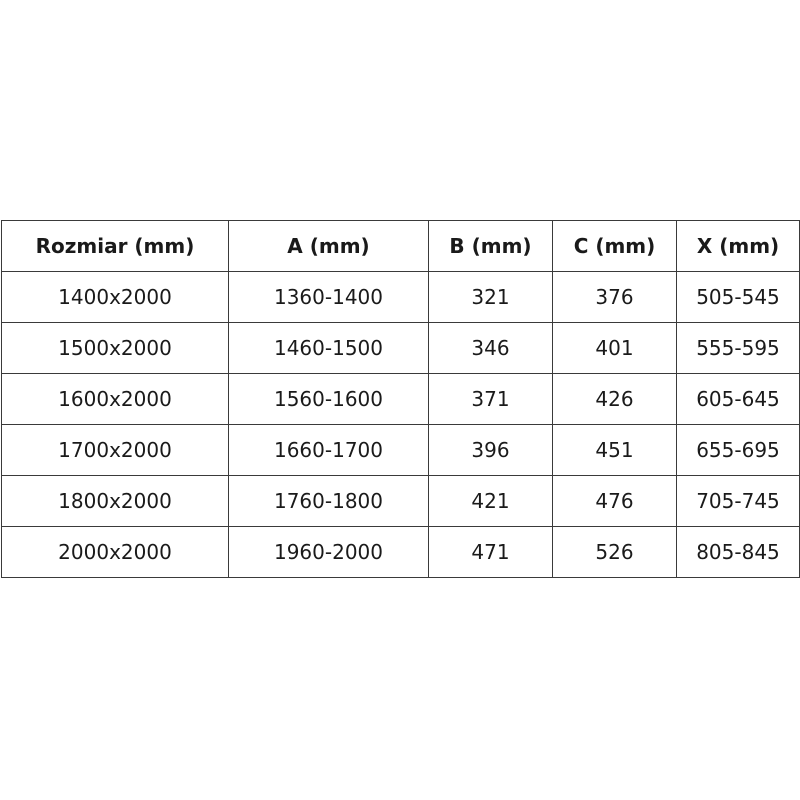 The width and height of the screenshot is (800, 800). I want to click on table-row: 1500x2000 1460-1500 346 401 555-595, so click(400, 348).